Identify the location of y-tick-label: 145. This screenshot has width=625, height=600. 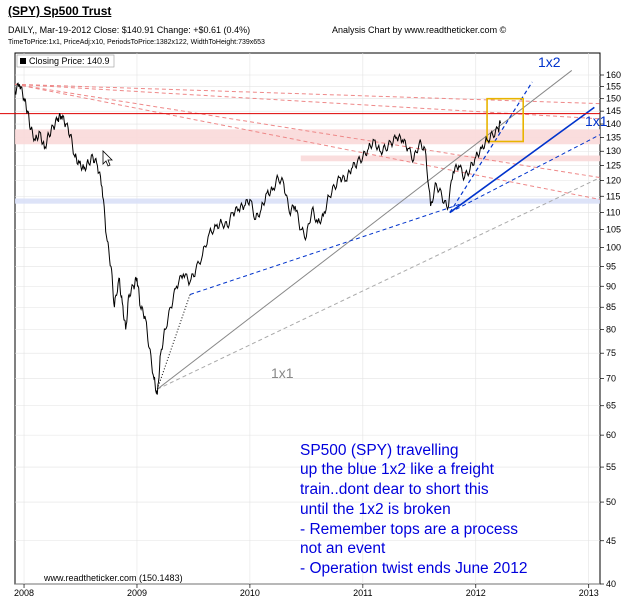
(613, 111).